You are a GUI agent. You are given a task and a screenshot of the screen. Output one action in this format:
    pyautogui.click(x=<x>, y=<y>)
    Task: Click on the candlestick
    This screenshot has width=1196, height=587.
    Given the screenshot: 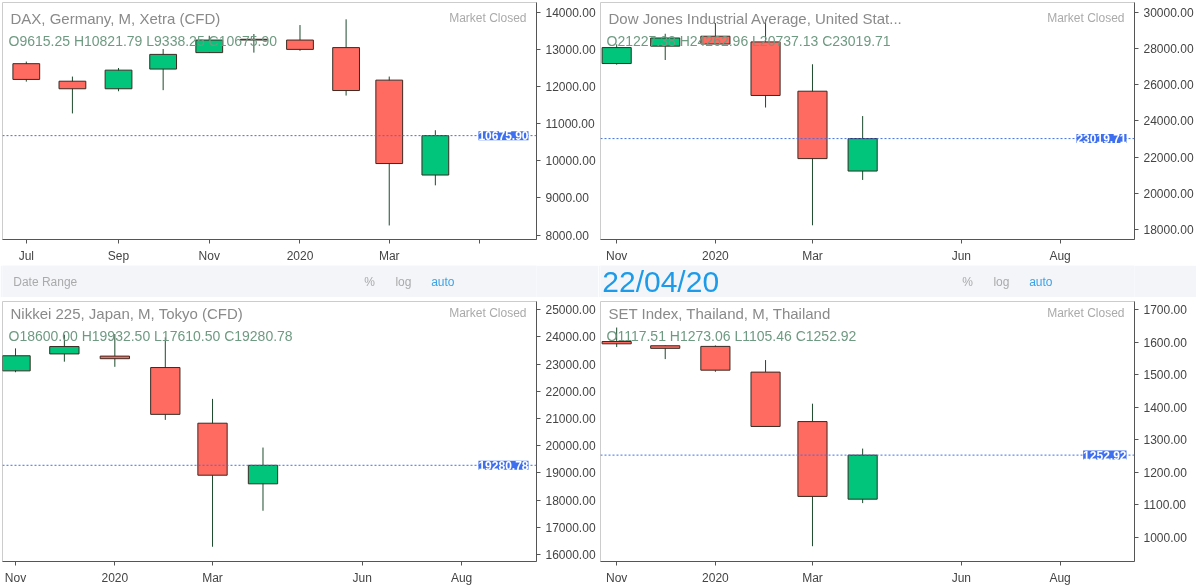 What is the action you would take?
    pyautogui.click(x=72, y=95)
    